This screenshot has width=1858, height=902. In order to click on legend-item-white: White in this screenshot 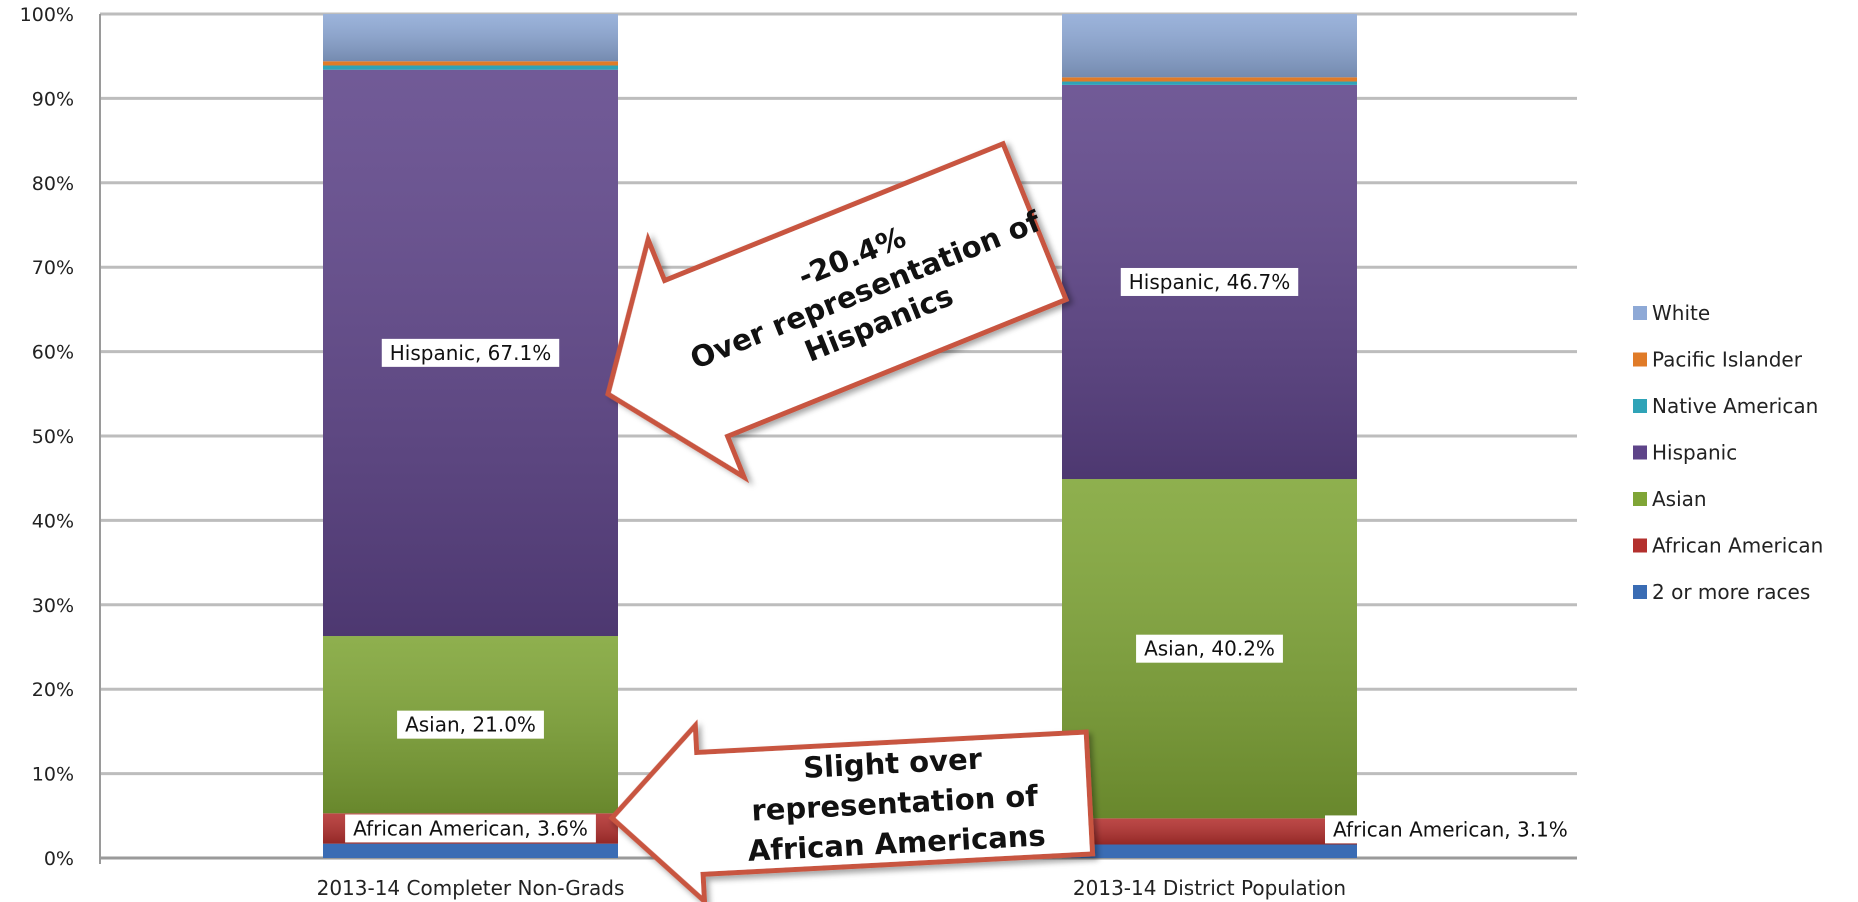, I will do `click(1671, 313)`.